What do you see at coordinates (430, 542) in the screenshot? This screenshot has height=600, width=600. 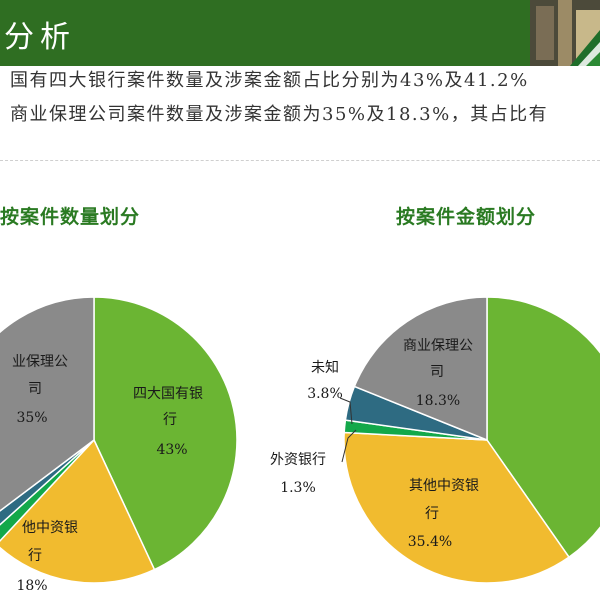 I see `label-amount-other-domestic-value: 35.4%` at bounding box center [430, 542].